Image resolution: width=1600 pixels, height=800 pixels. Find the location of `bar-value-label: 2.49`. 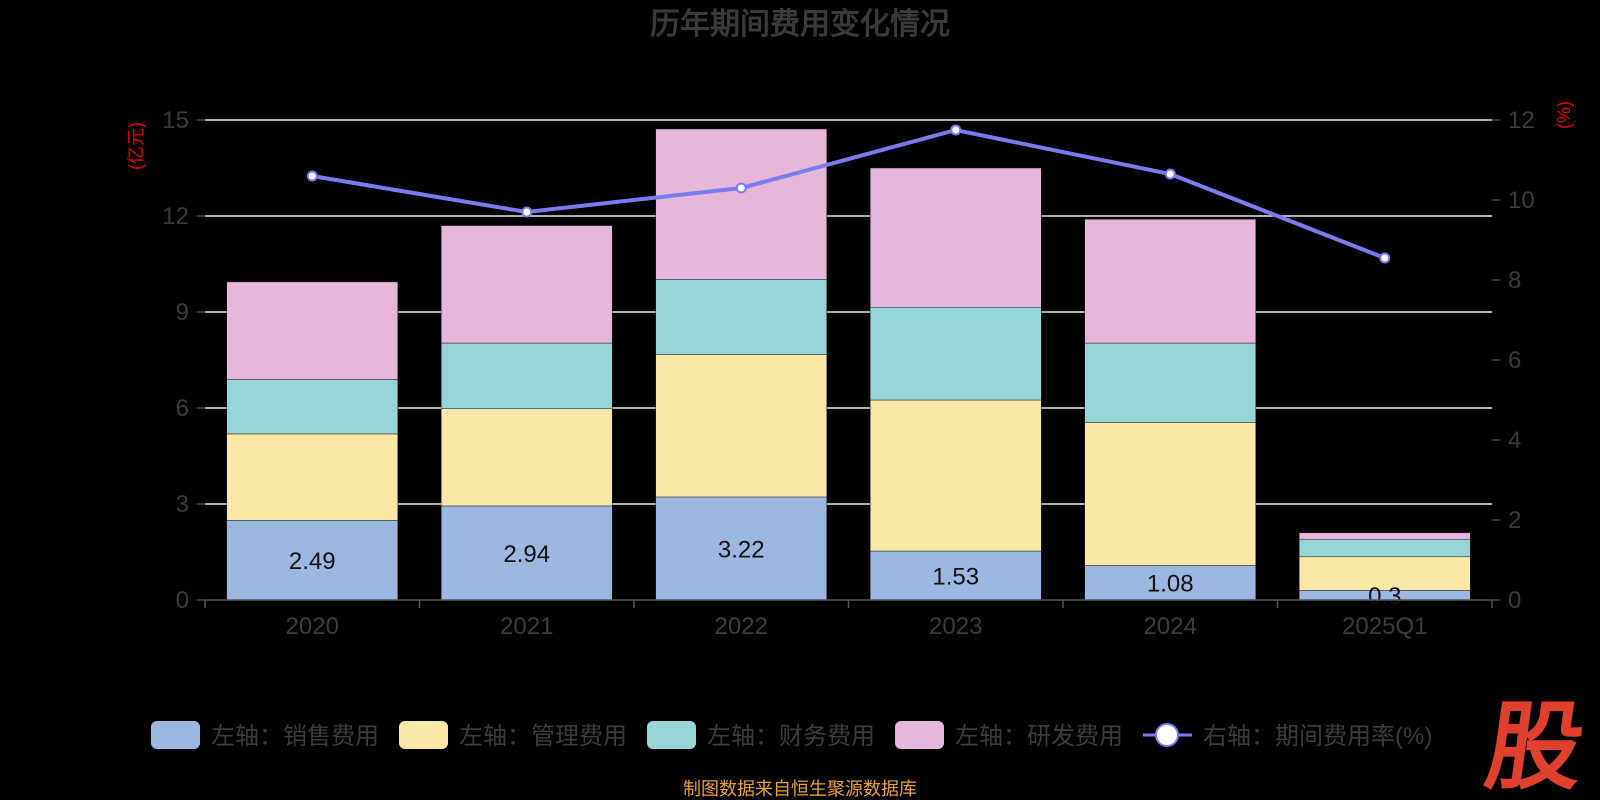

bar-value-label: 2.49 is located at coordinates (312, 561).